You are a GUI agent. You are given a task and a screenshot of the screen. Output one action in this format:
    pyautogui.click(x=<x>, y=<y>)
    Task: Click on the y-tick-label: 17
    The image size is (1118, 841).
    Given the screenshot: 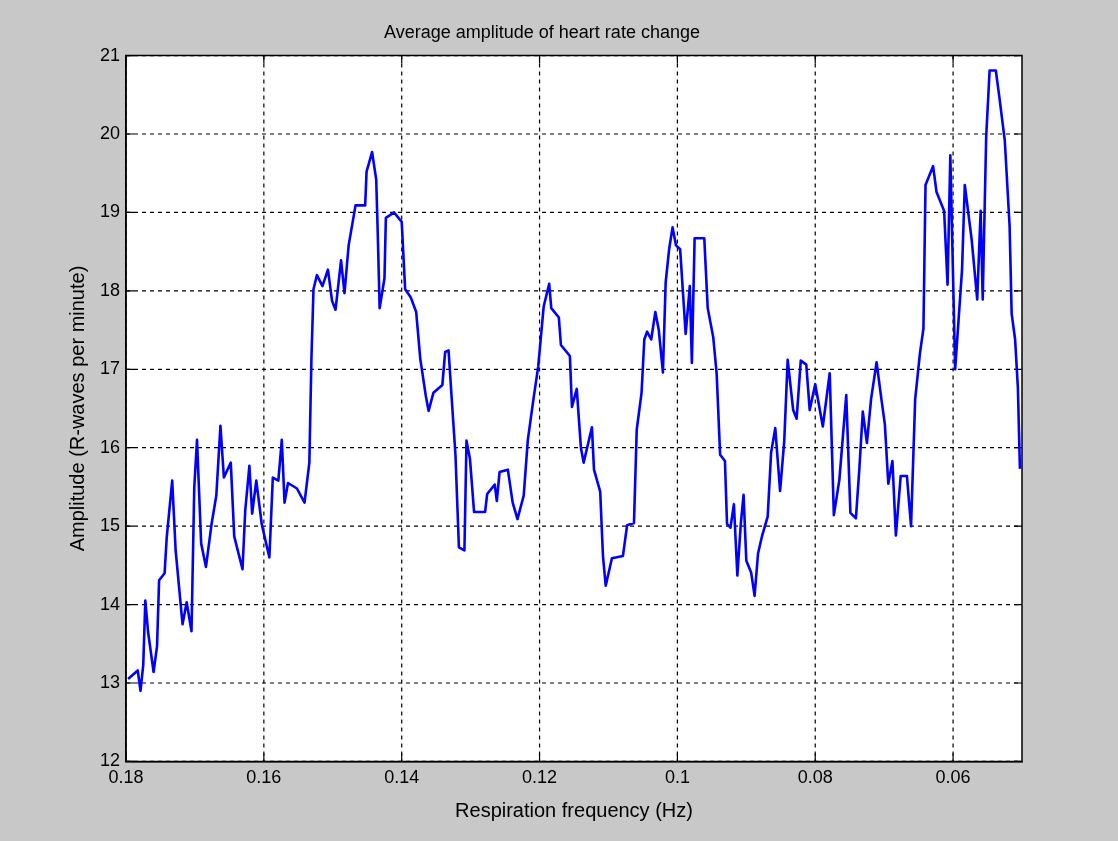 What is the action you would take?
    pyautogui.click(x=110, y=368)
    